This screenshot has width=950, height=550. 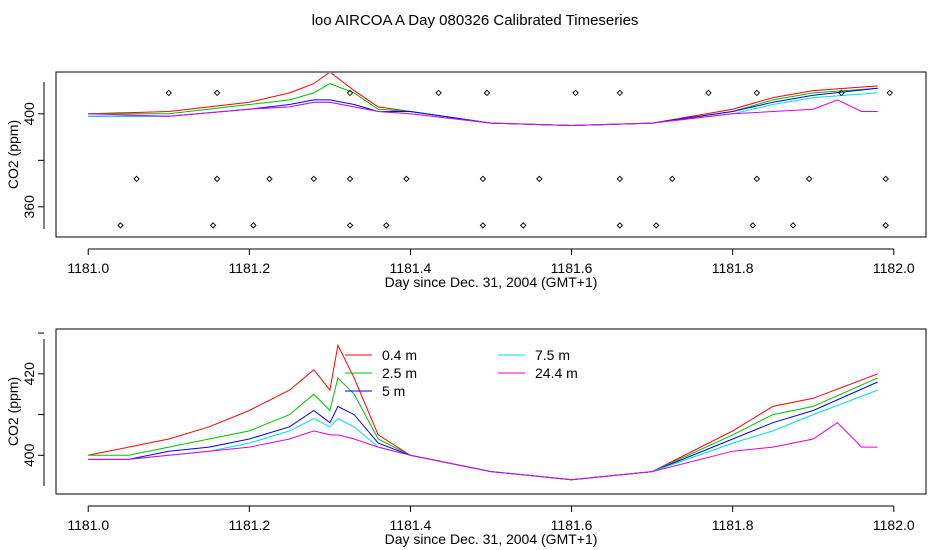 I want to click on series-line-5-m, so click(x=483, y=107).